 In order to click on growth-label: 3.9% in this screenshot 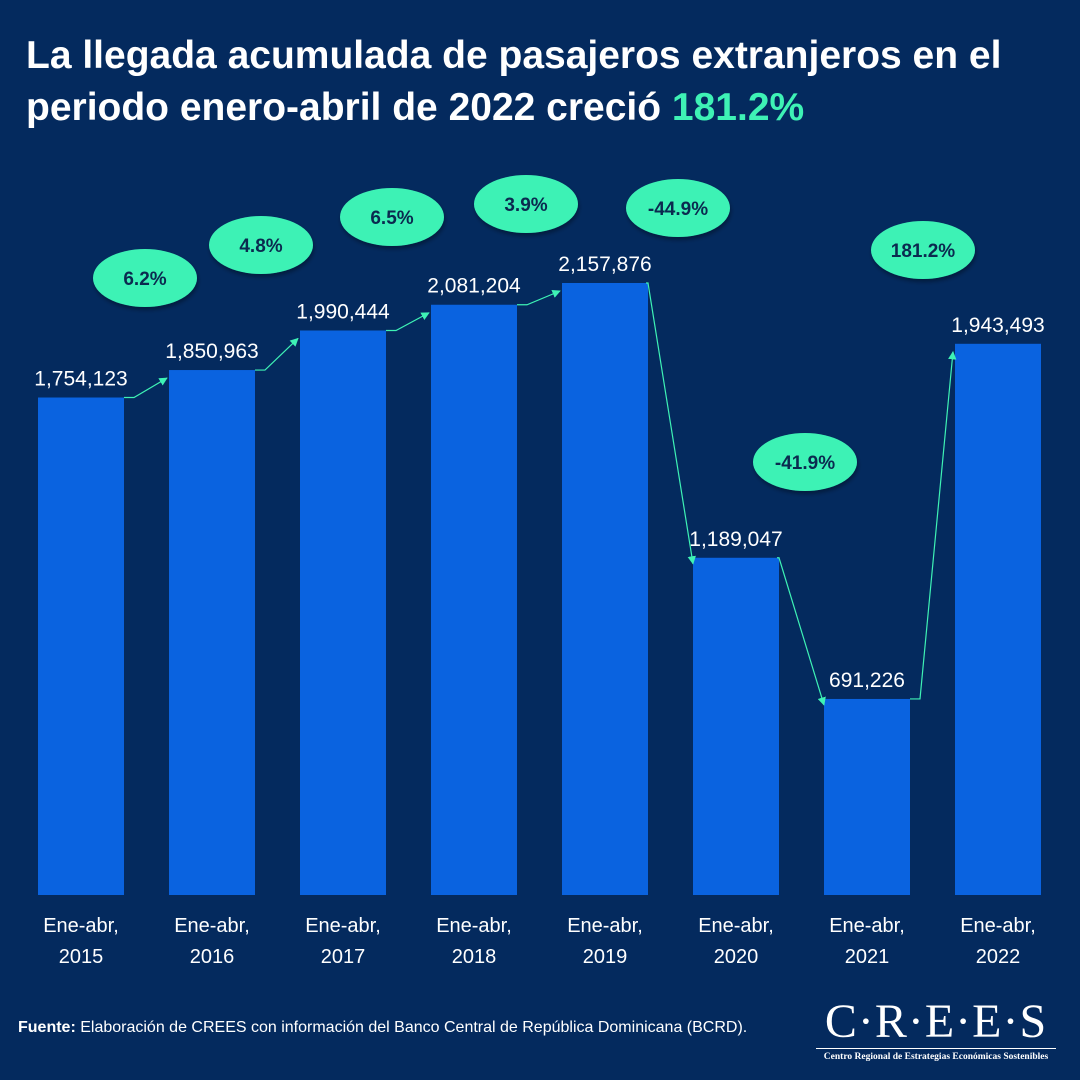, I will do `click(525, 205)`.